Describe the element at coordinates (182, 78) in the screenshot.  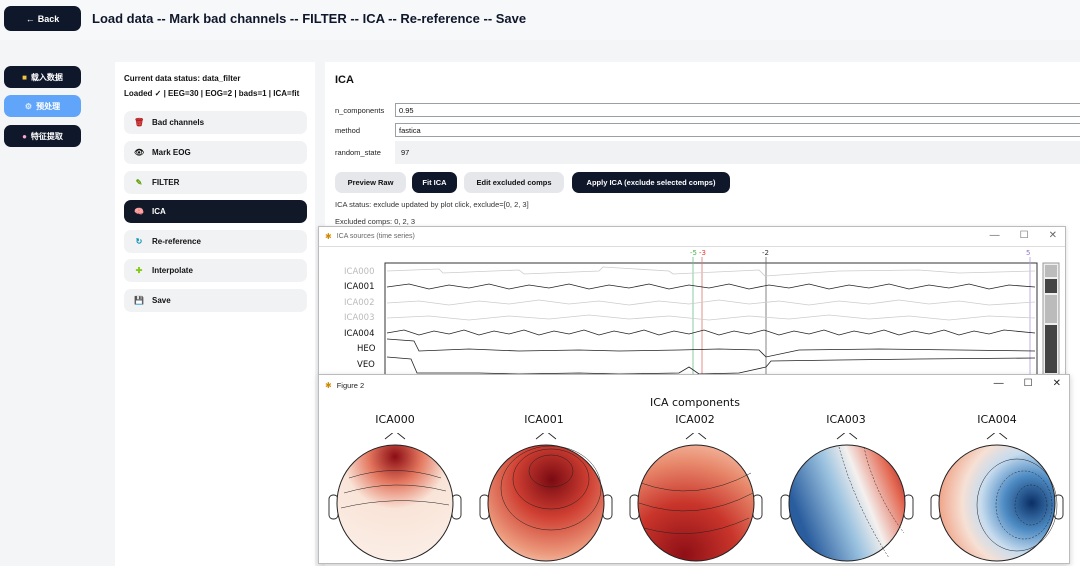
I see `data-status-title: Current data status: data_filter` at that location.